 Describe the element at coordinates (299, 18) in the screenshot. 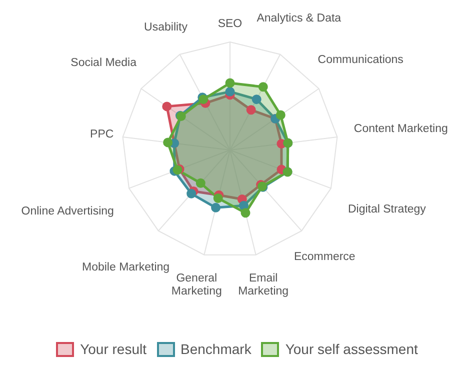

I see `spoke-label: Analytics & Data` at that location.